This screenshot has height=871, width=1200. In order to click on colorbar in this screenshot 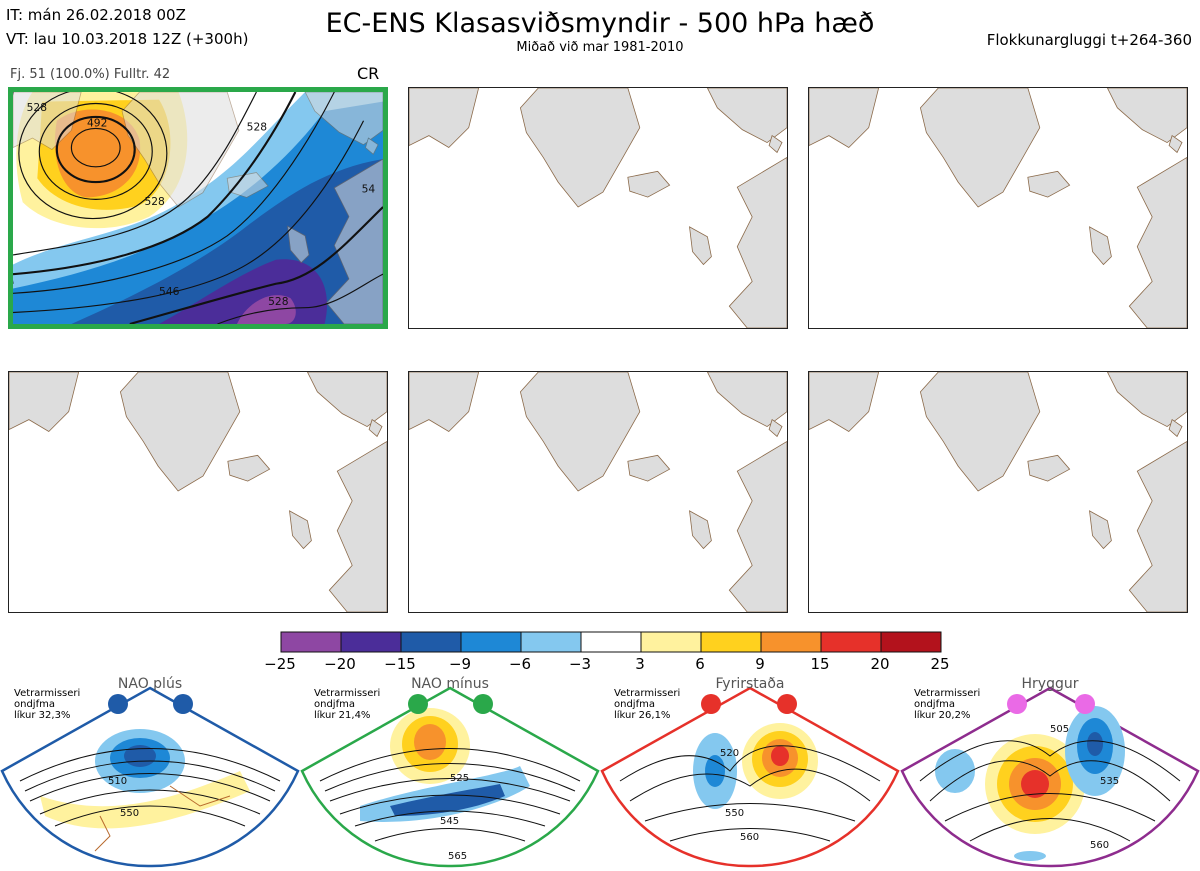, I will do `click(611, 642)`.